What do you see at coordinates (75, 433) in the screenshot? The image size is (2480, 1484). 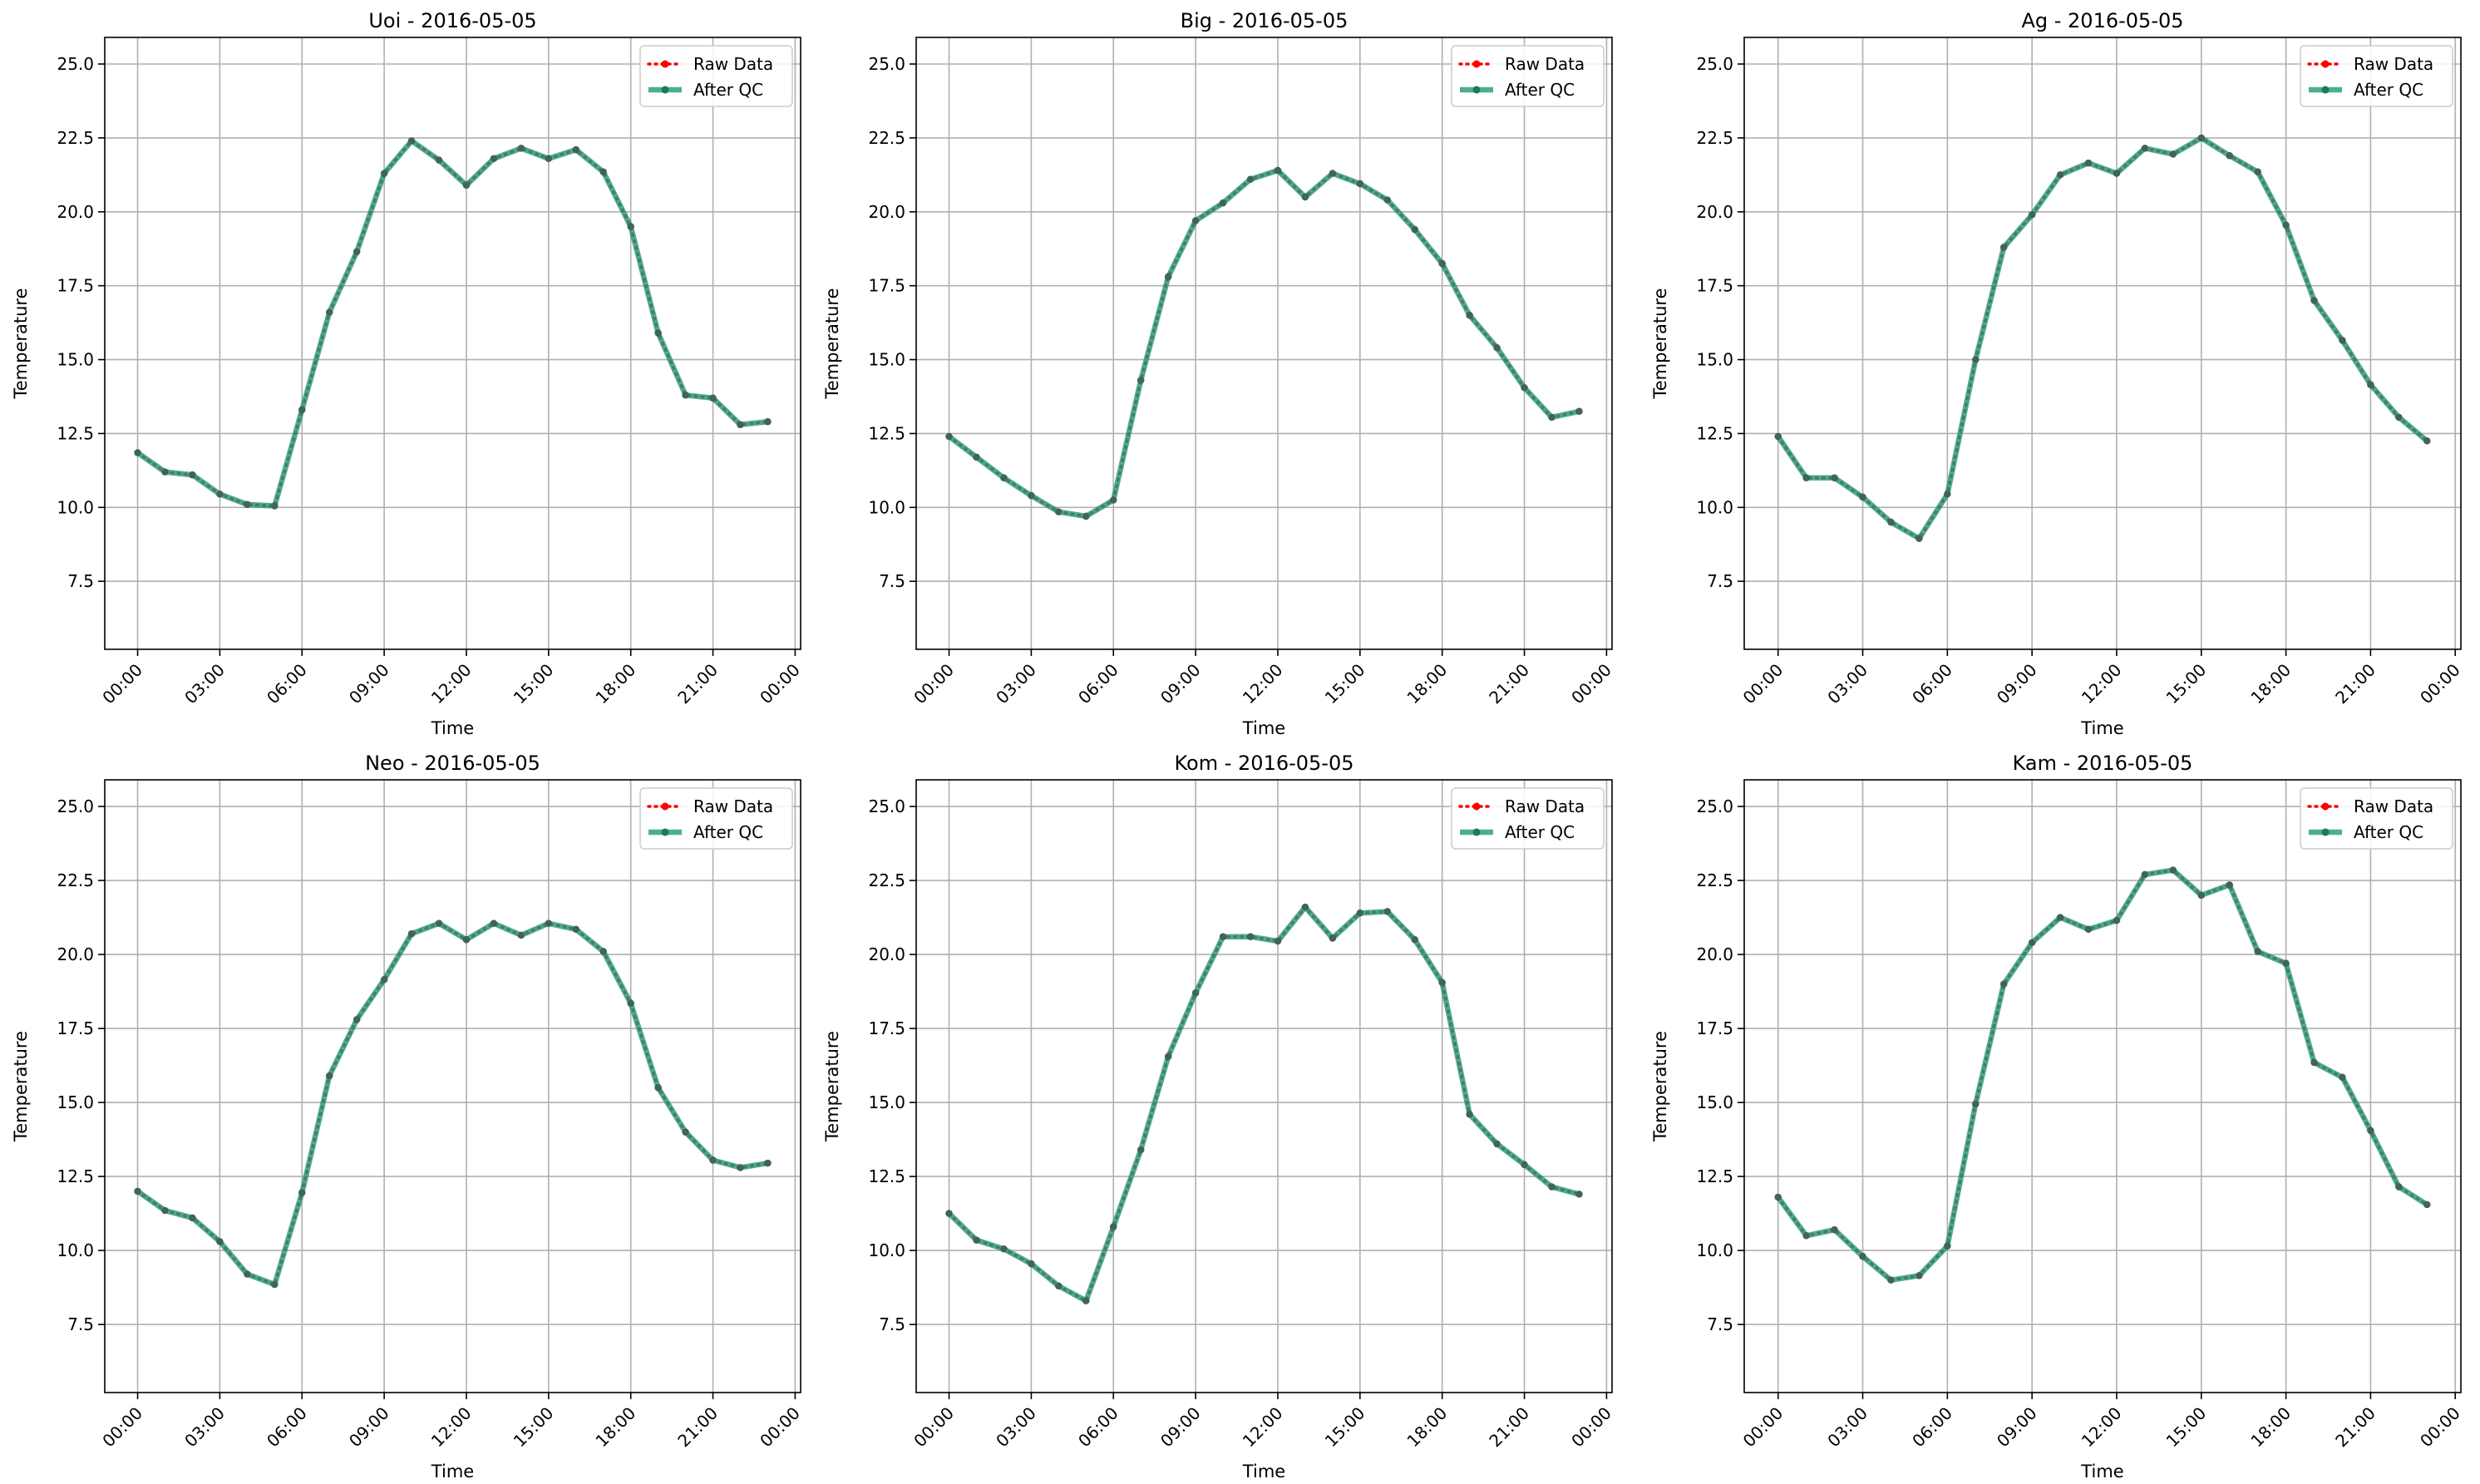 I see `y-tick-label: 12.5` at bounding box center [75, 433].